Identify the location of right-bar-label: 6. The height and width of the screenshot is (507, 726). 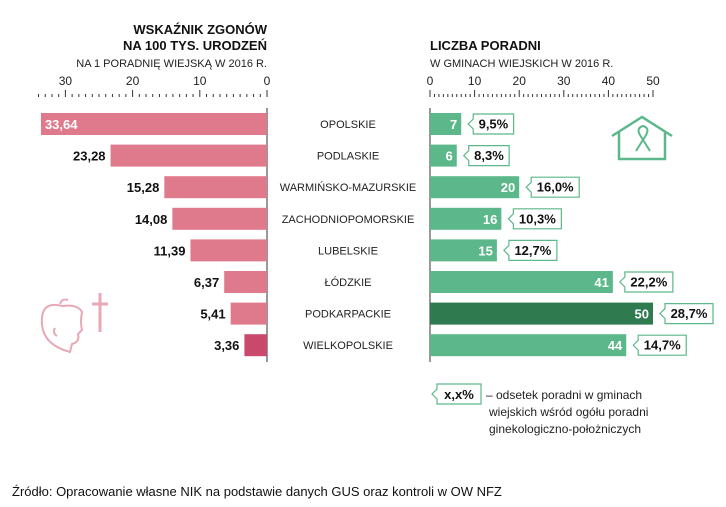
(449, 156).